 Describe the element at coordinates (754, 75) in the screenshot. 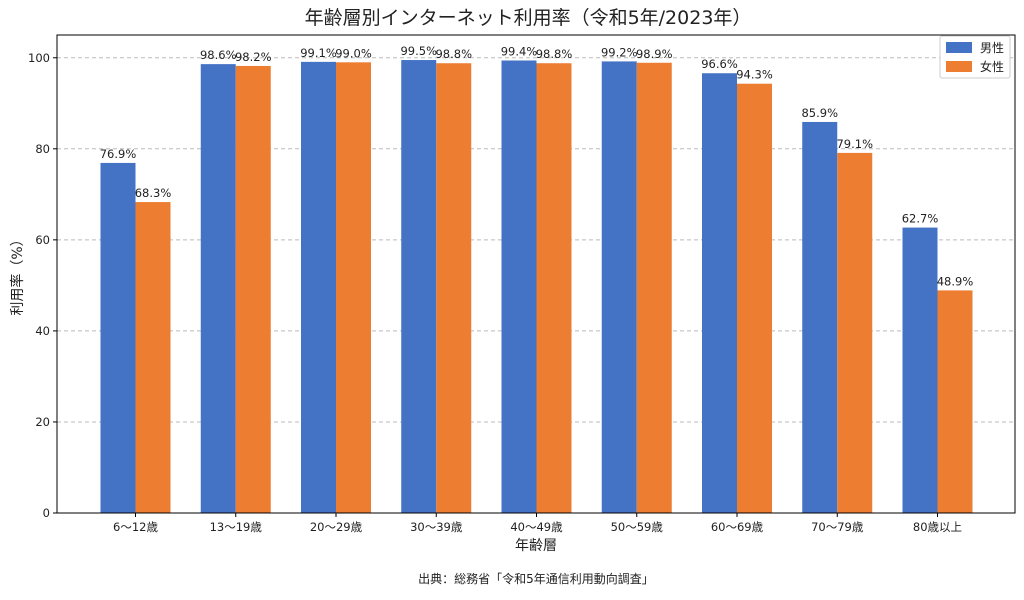

I see `bar-value-label: 94.3%` at that location.